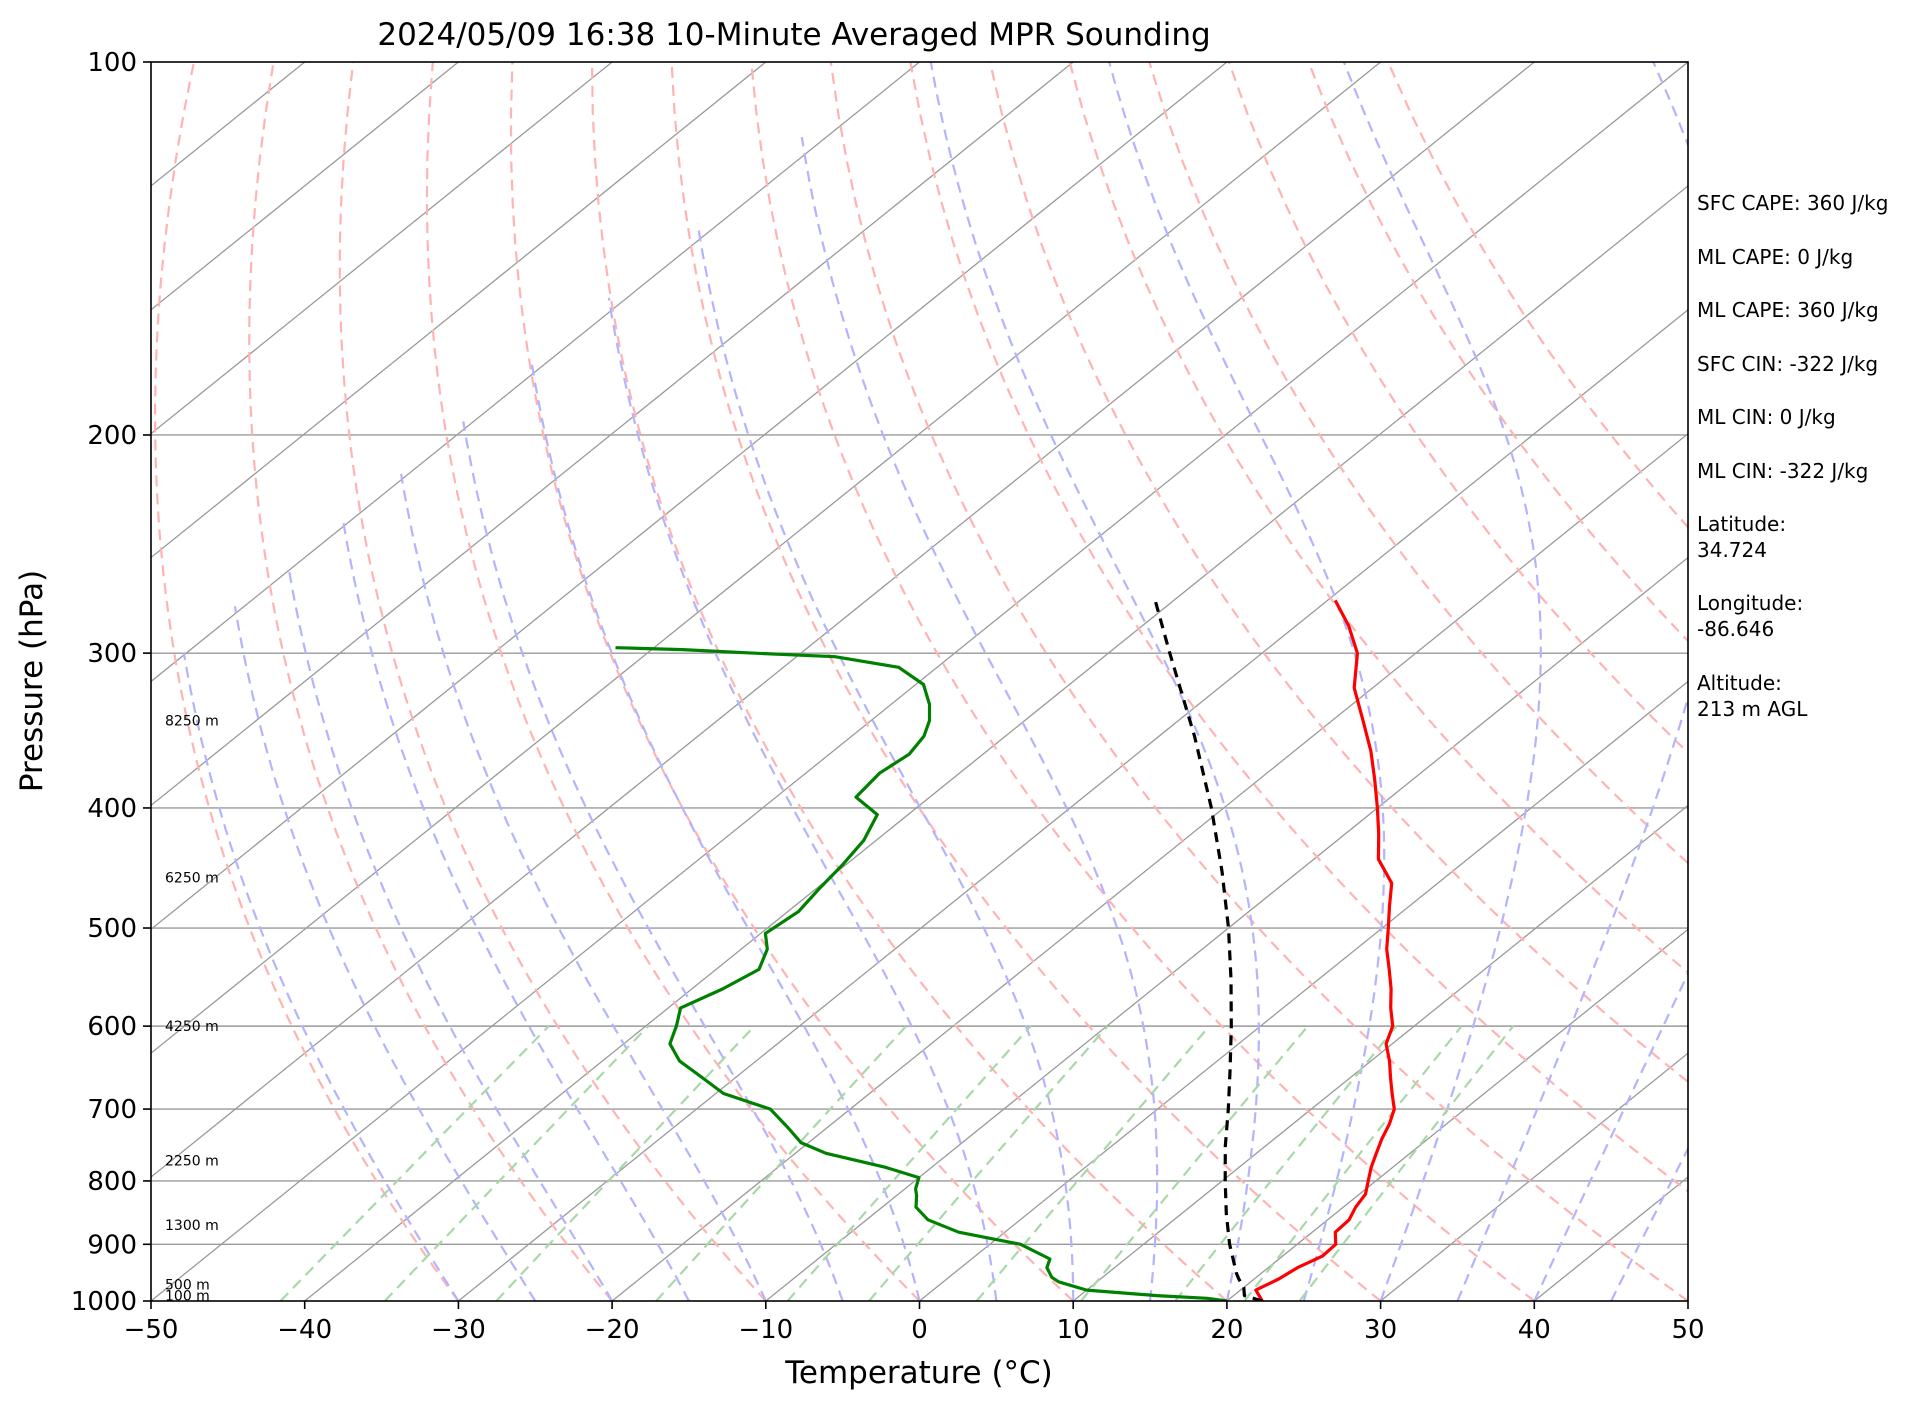  What do you see at coordinates (1782, 471) in the screenshot?
I see `info-line: ML CIN: -322 J/kg` at bounding box center [1782, 471].